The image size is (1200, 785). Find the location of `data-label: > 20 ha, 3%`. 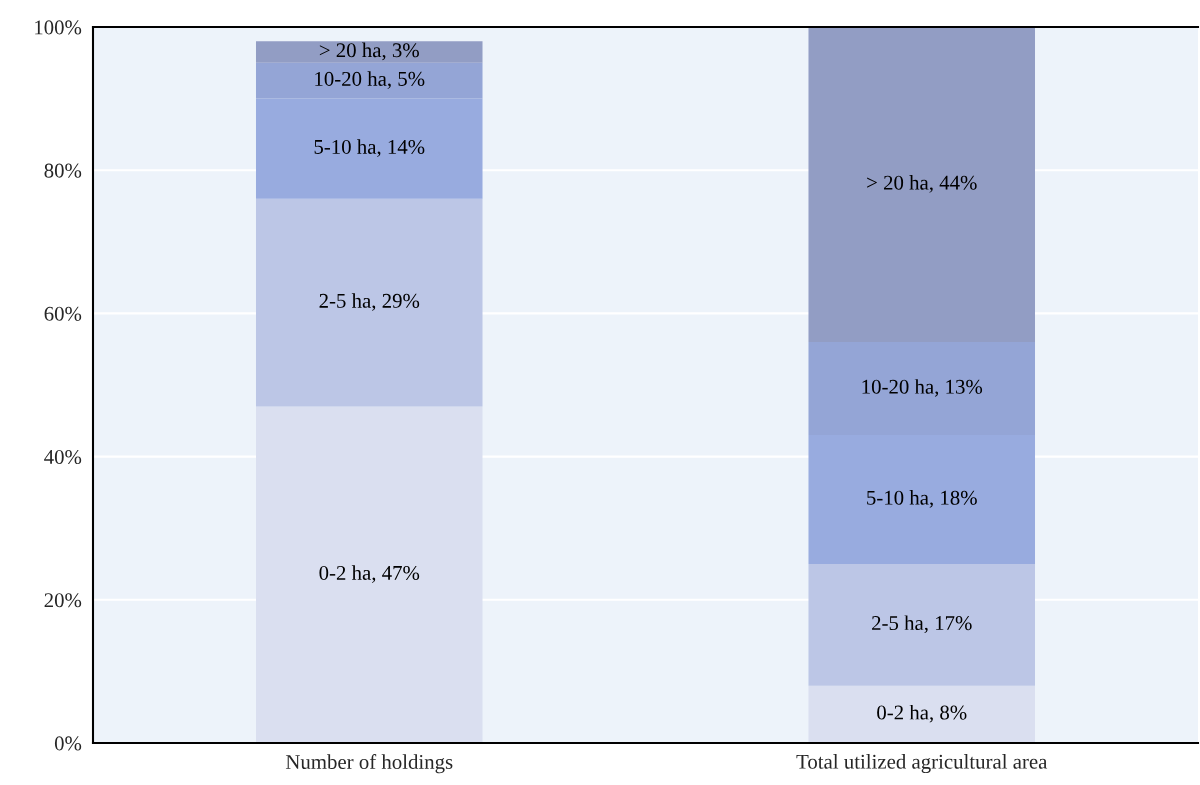

data-label: > 20 ha, 3% is located at coordinates (369, 51).